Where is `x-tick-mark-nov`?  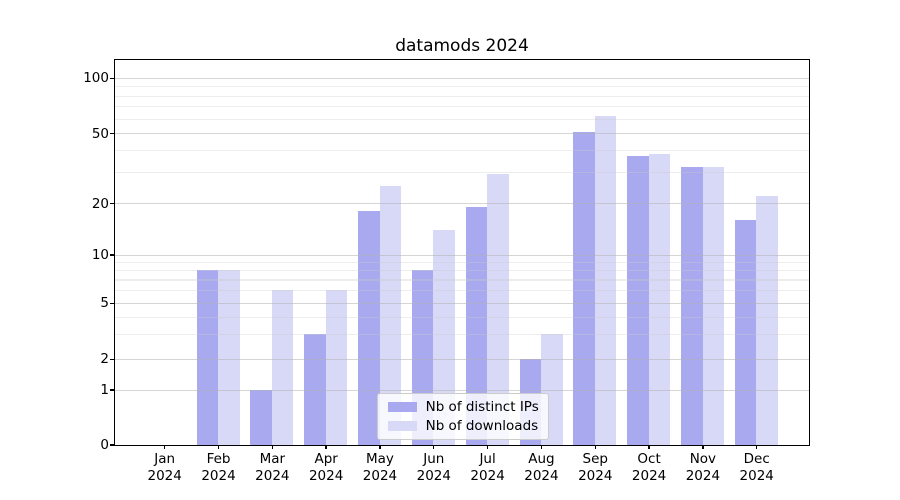
x-tick-mark-nov is located at coordinates (703, 447).